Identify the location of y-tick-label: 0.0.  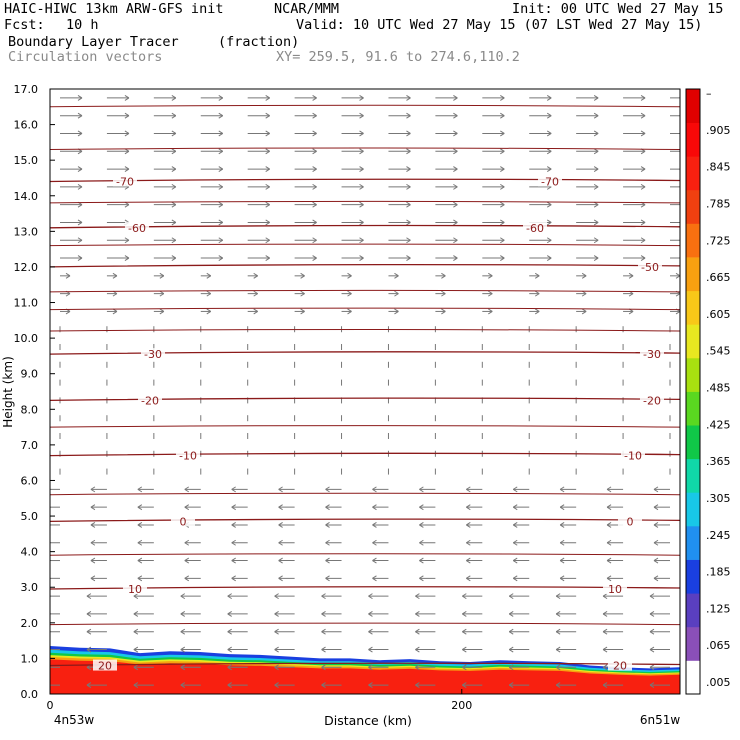
(30, 694).